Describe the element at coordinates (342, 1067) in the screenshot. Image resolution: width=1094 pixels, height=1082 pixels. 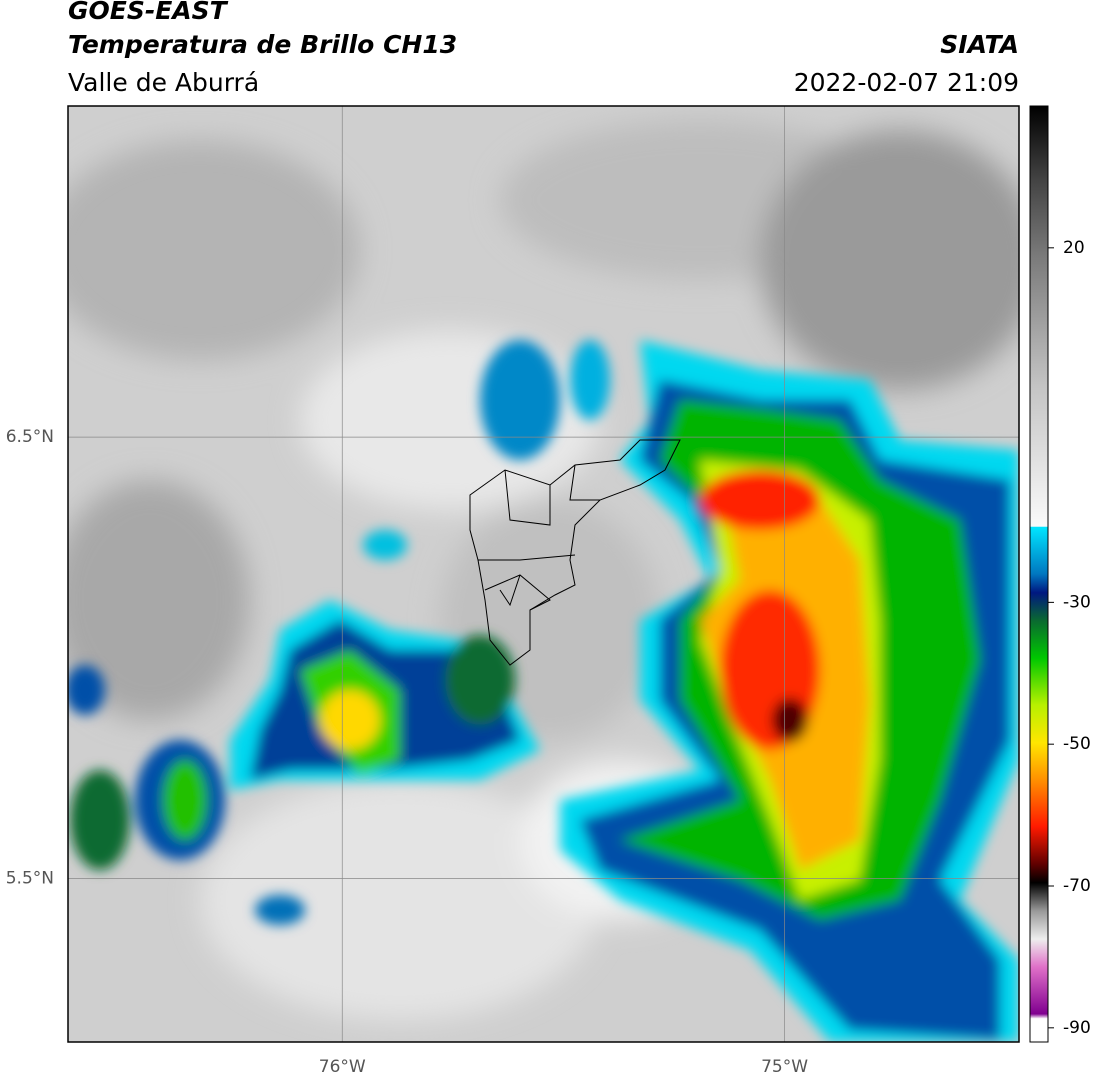
I see `x-tick-label: 76°W` at that location.